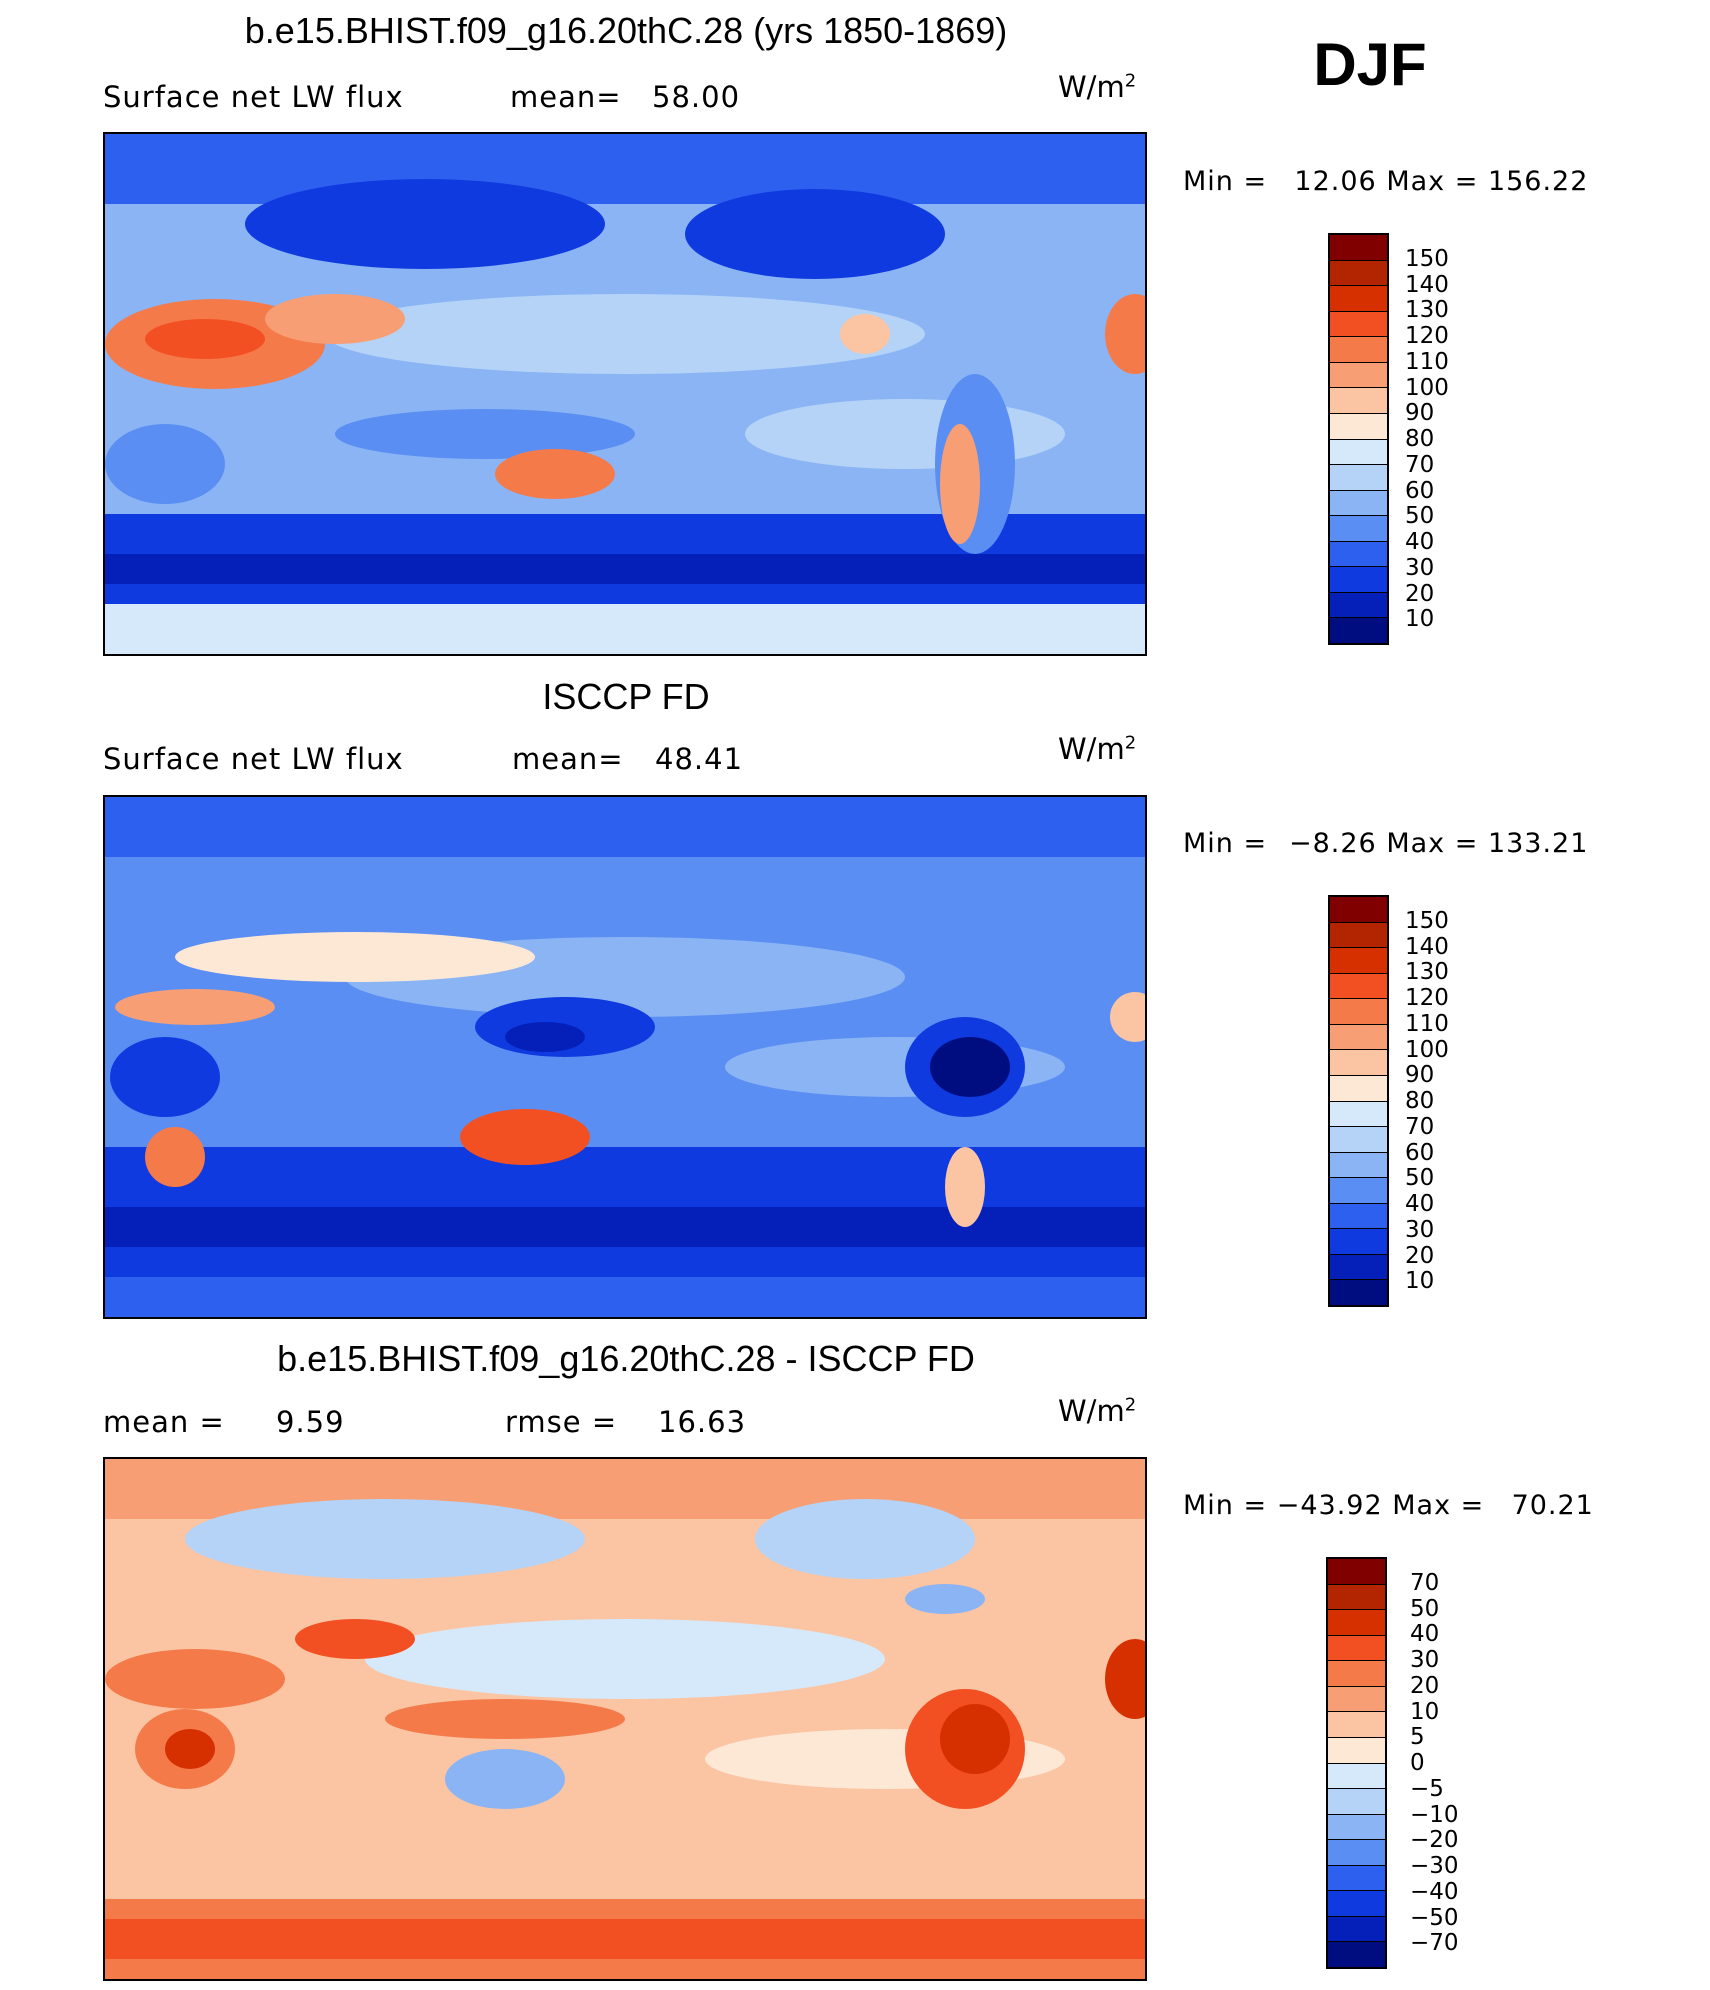  I want to click on colorbar-tick-label: −5, so click(1427, 1788).